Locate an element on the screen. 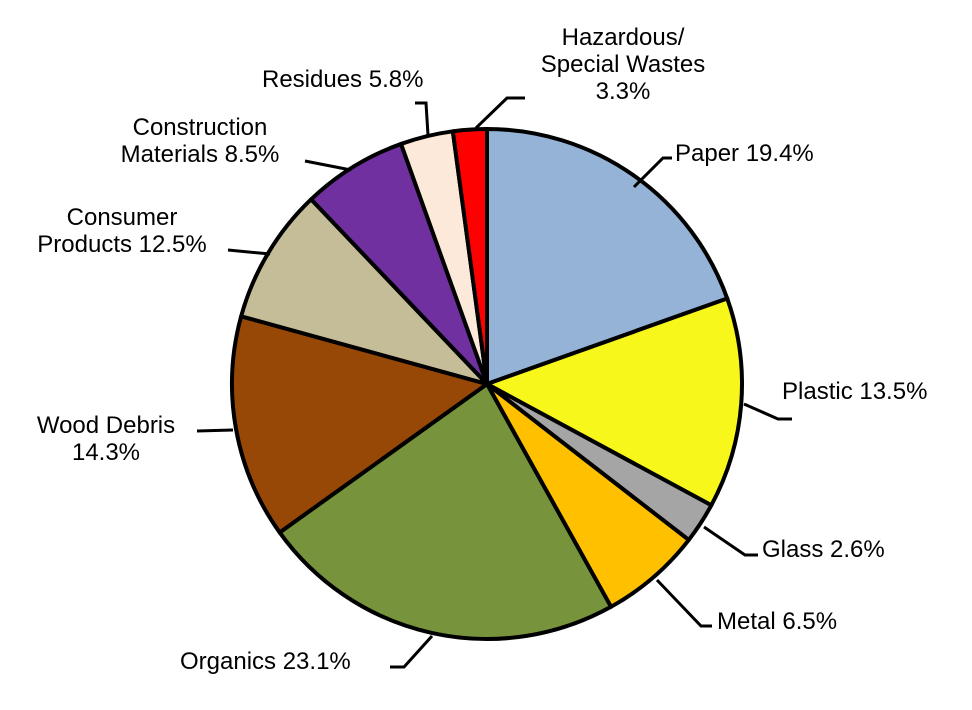  leader-organics is located at coordinates (412, 651).